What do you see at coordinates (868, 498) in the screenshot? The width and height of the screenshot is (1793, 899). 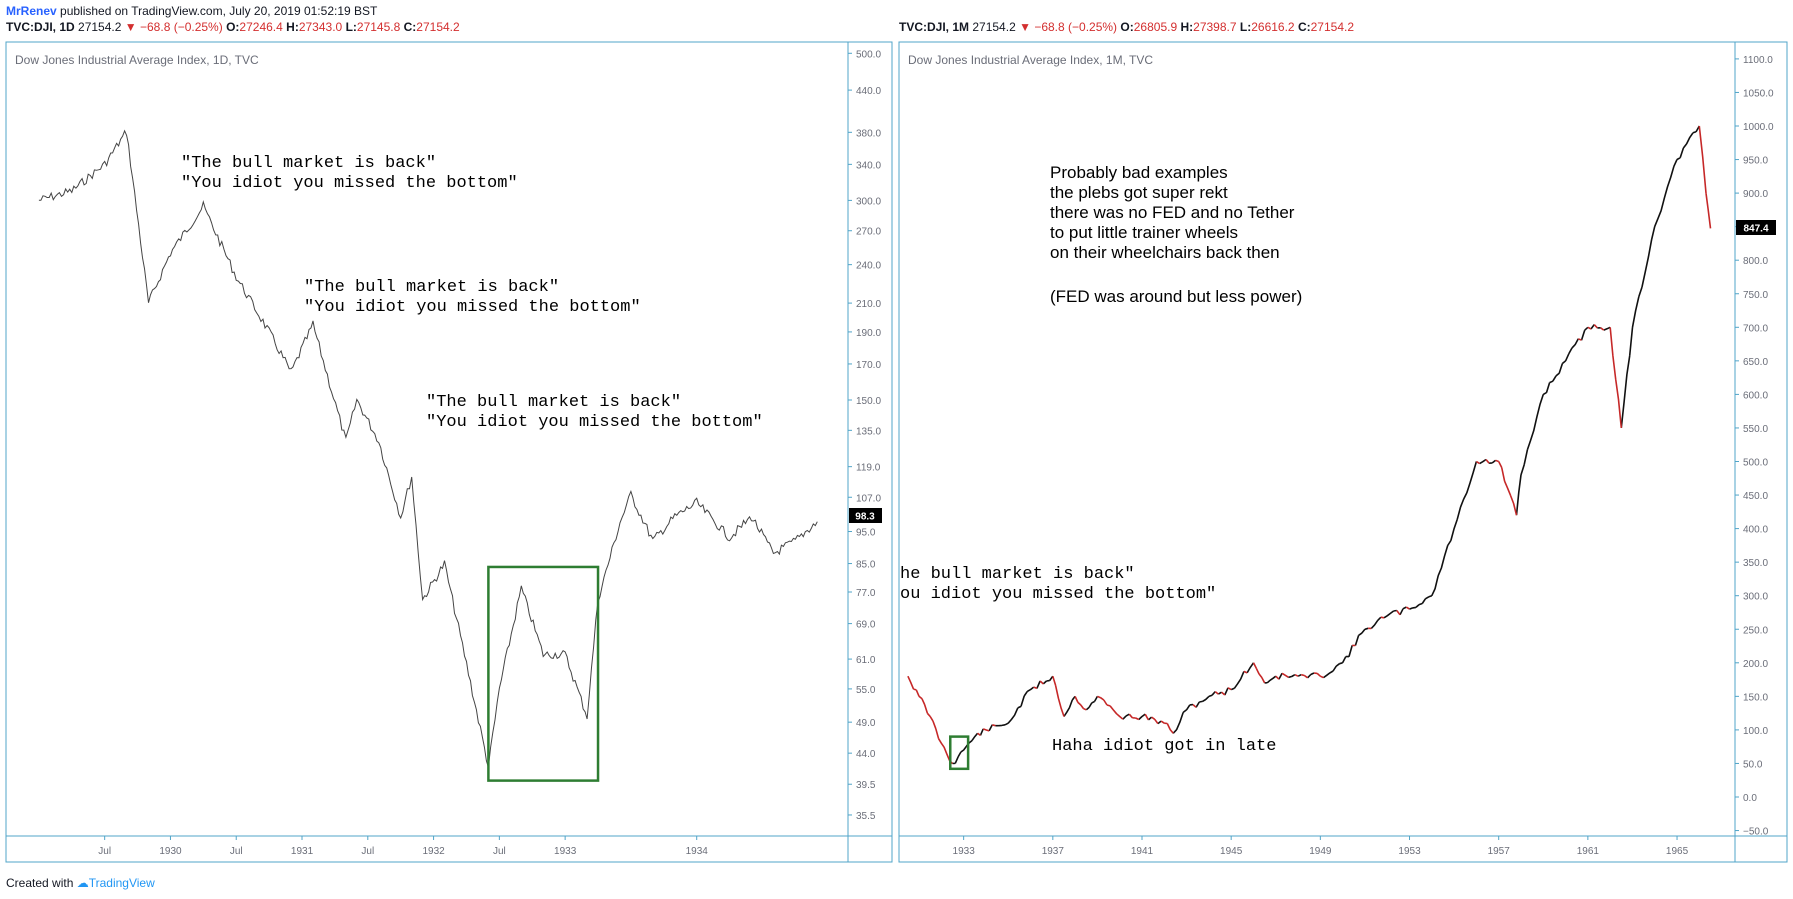 I see `left-y-tick-label: 107.0` at bounding box center [868, 498].